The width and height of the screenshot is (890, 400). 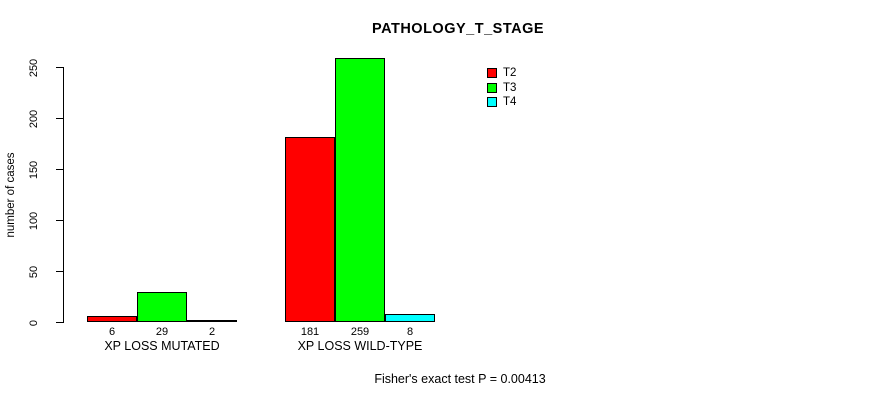 I want to click on category-label-1: XP LOSS WILD-TYPE, so click(x=360, y=346).